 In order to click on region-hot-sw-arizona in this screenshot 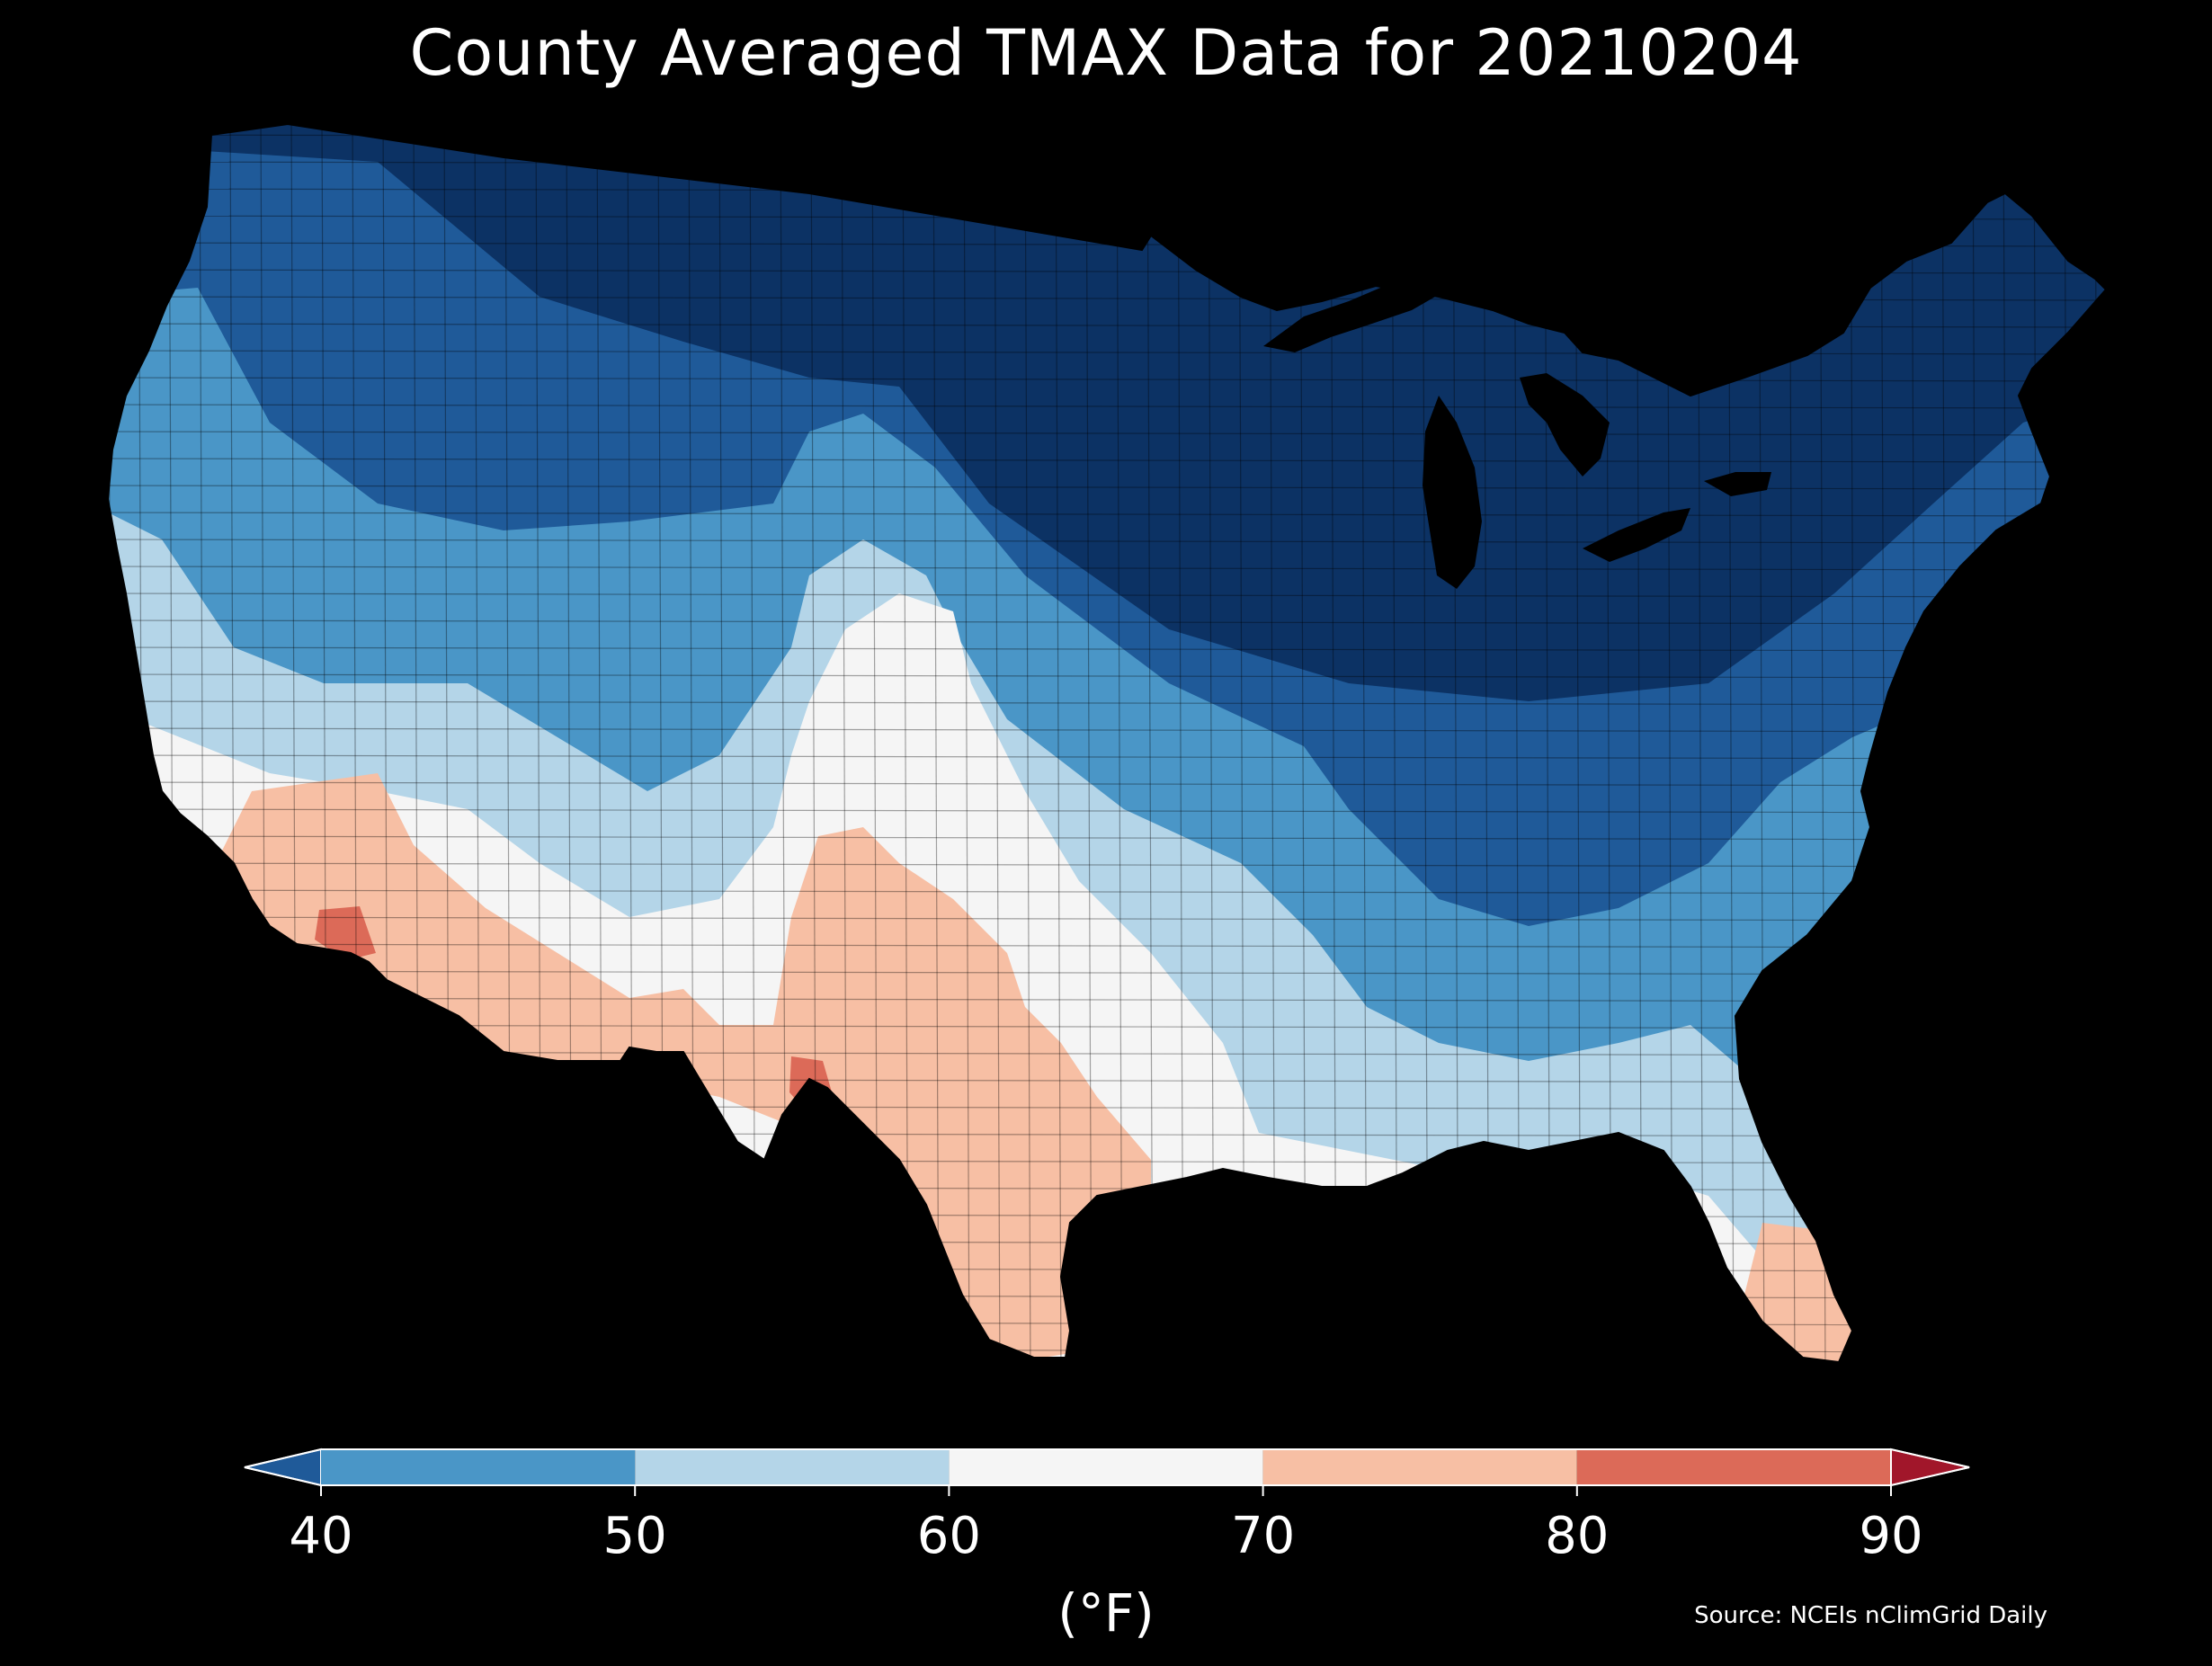, I will do `click(345, 933)`.